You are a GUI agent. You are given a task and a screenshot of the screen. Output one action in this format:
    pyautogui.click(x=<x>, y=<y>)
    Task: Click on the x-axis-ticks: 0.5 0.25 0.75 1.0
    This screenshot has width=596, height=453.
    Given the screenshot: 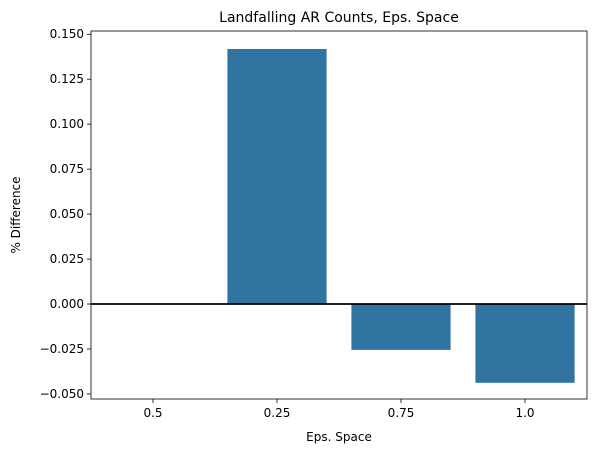 What is the action you would take?
    pyautogui.click(x=339, y=409)
    